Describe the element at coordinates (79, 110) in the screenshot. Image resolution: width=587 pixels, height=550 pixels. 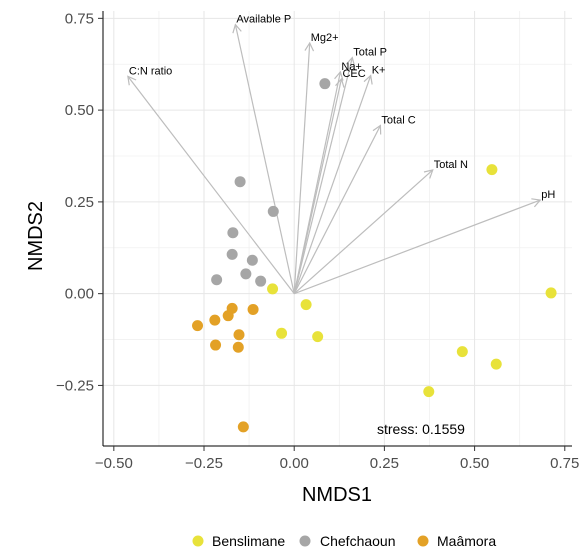
I see `y-tick-label: 0.50` at that location.